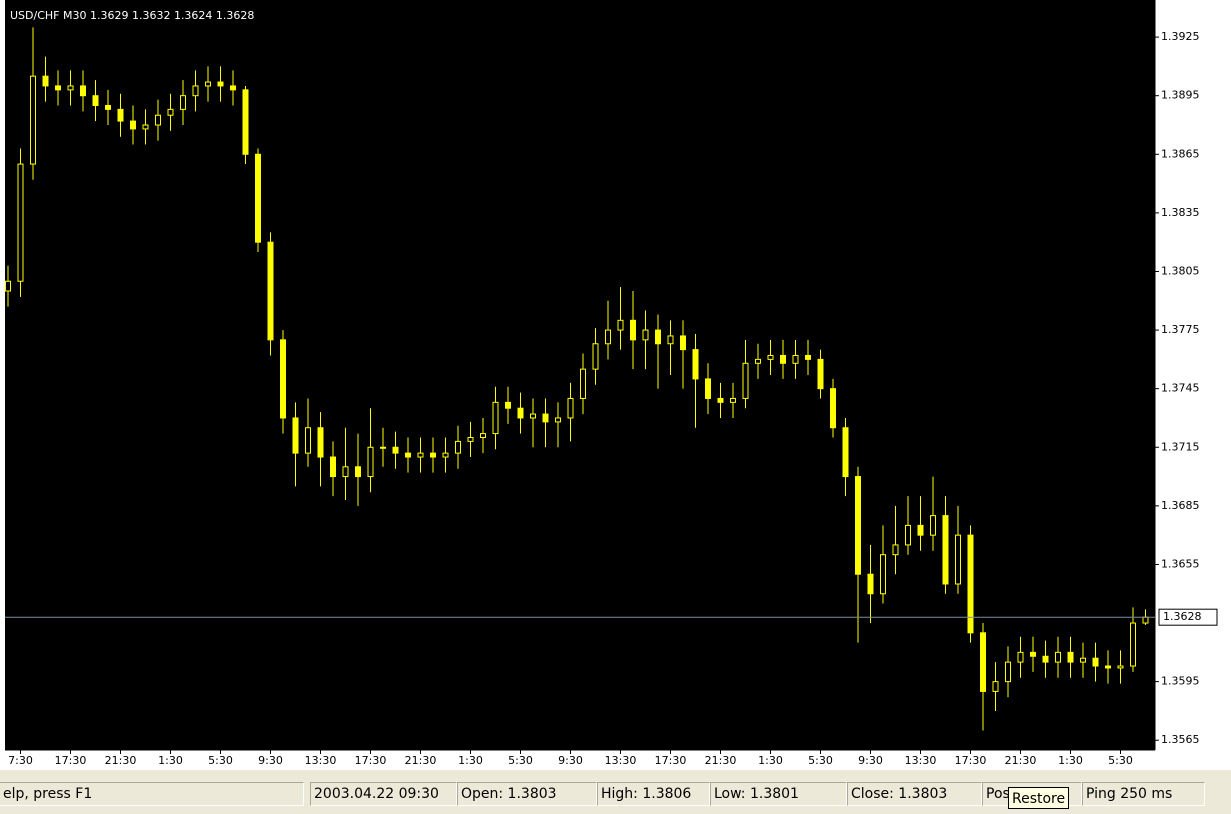 This screenshot has width=1231, height=814. Describe the element at coordinates (914, 794) in the screenshot. I see `status-close: Close: 1.3803` at that location.